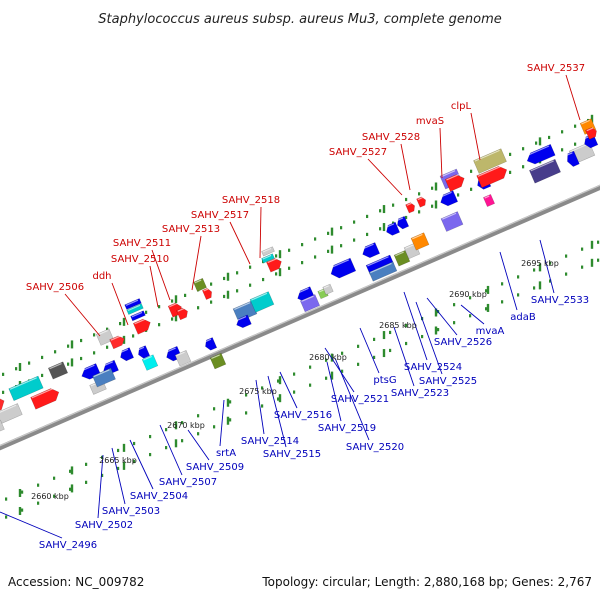 The image size is (600, 600). I want to click on reverse-gene-label: SAHV_2504, so click(159, 496).